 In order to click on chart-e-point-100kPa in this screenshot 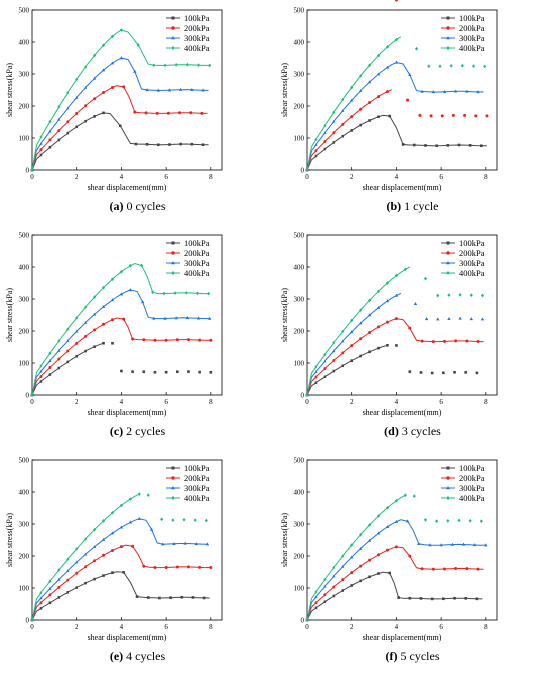, I will do `click(170, 597)`.